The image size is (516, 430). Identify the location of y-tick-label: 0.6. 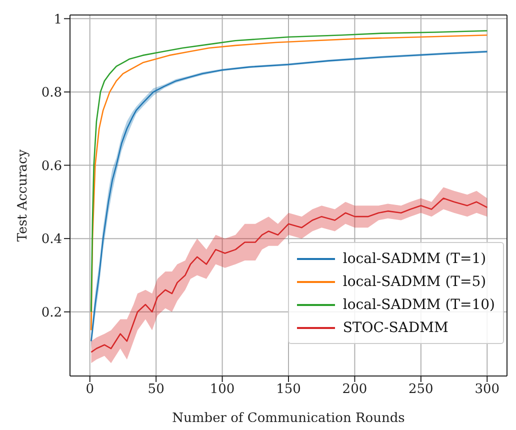
(51, 166).